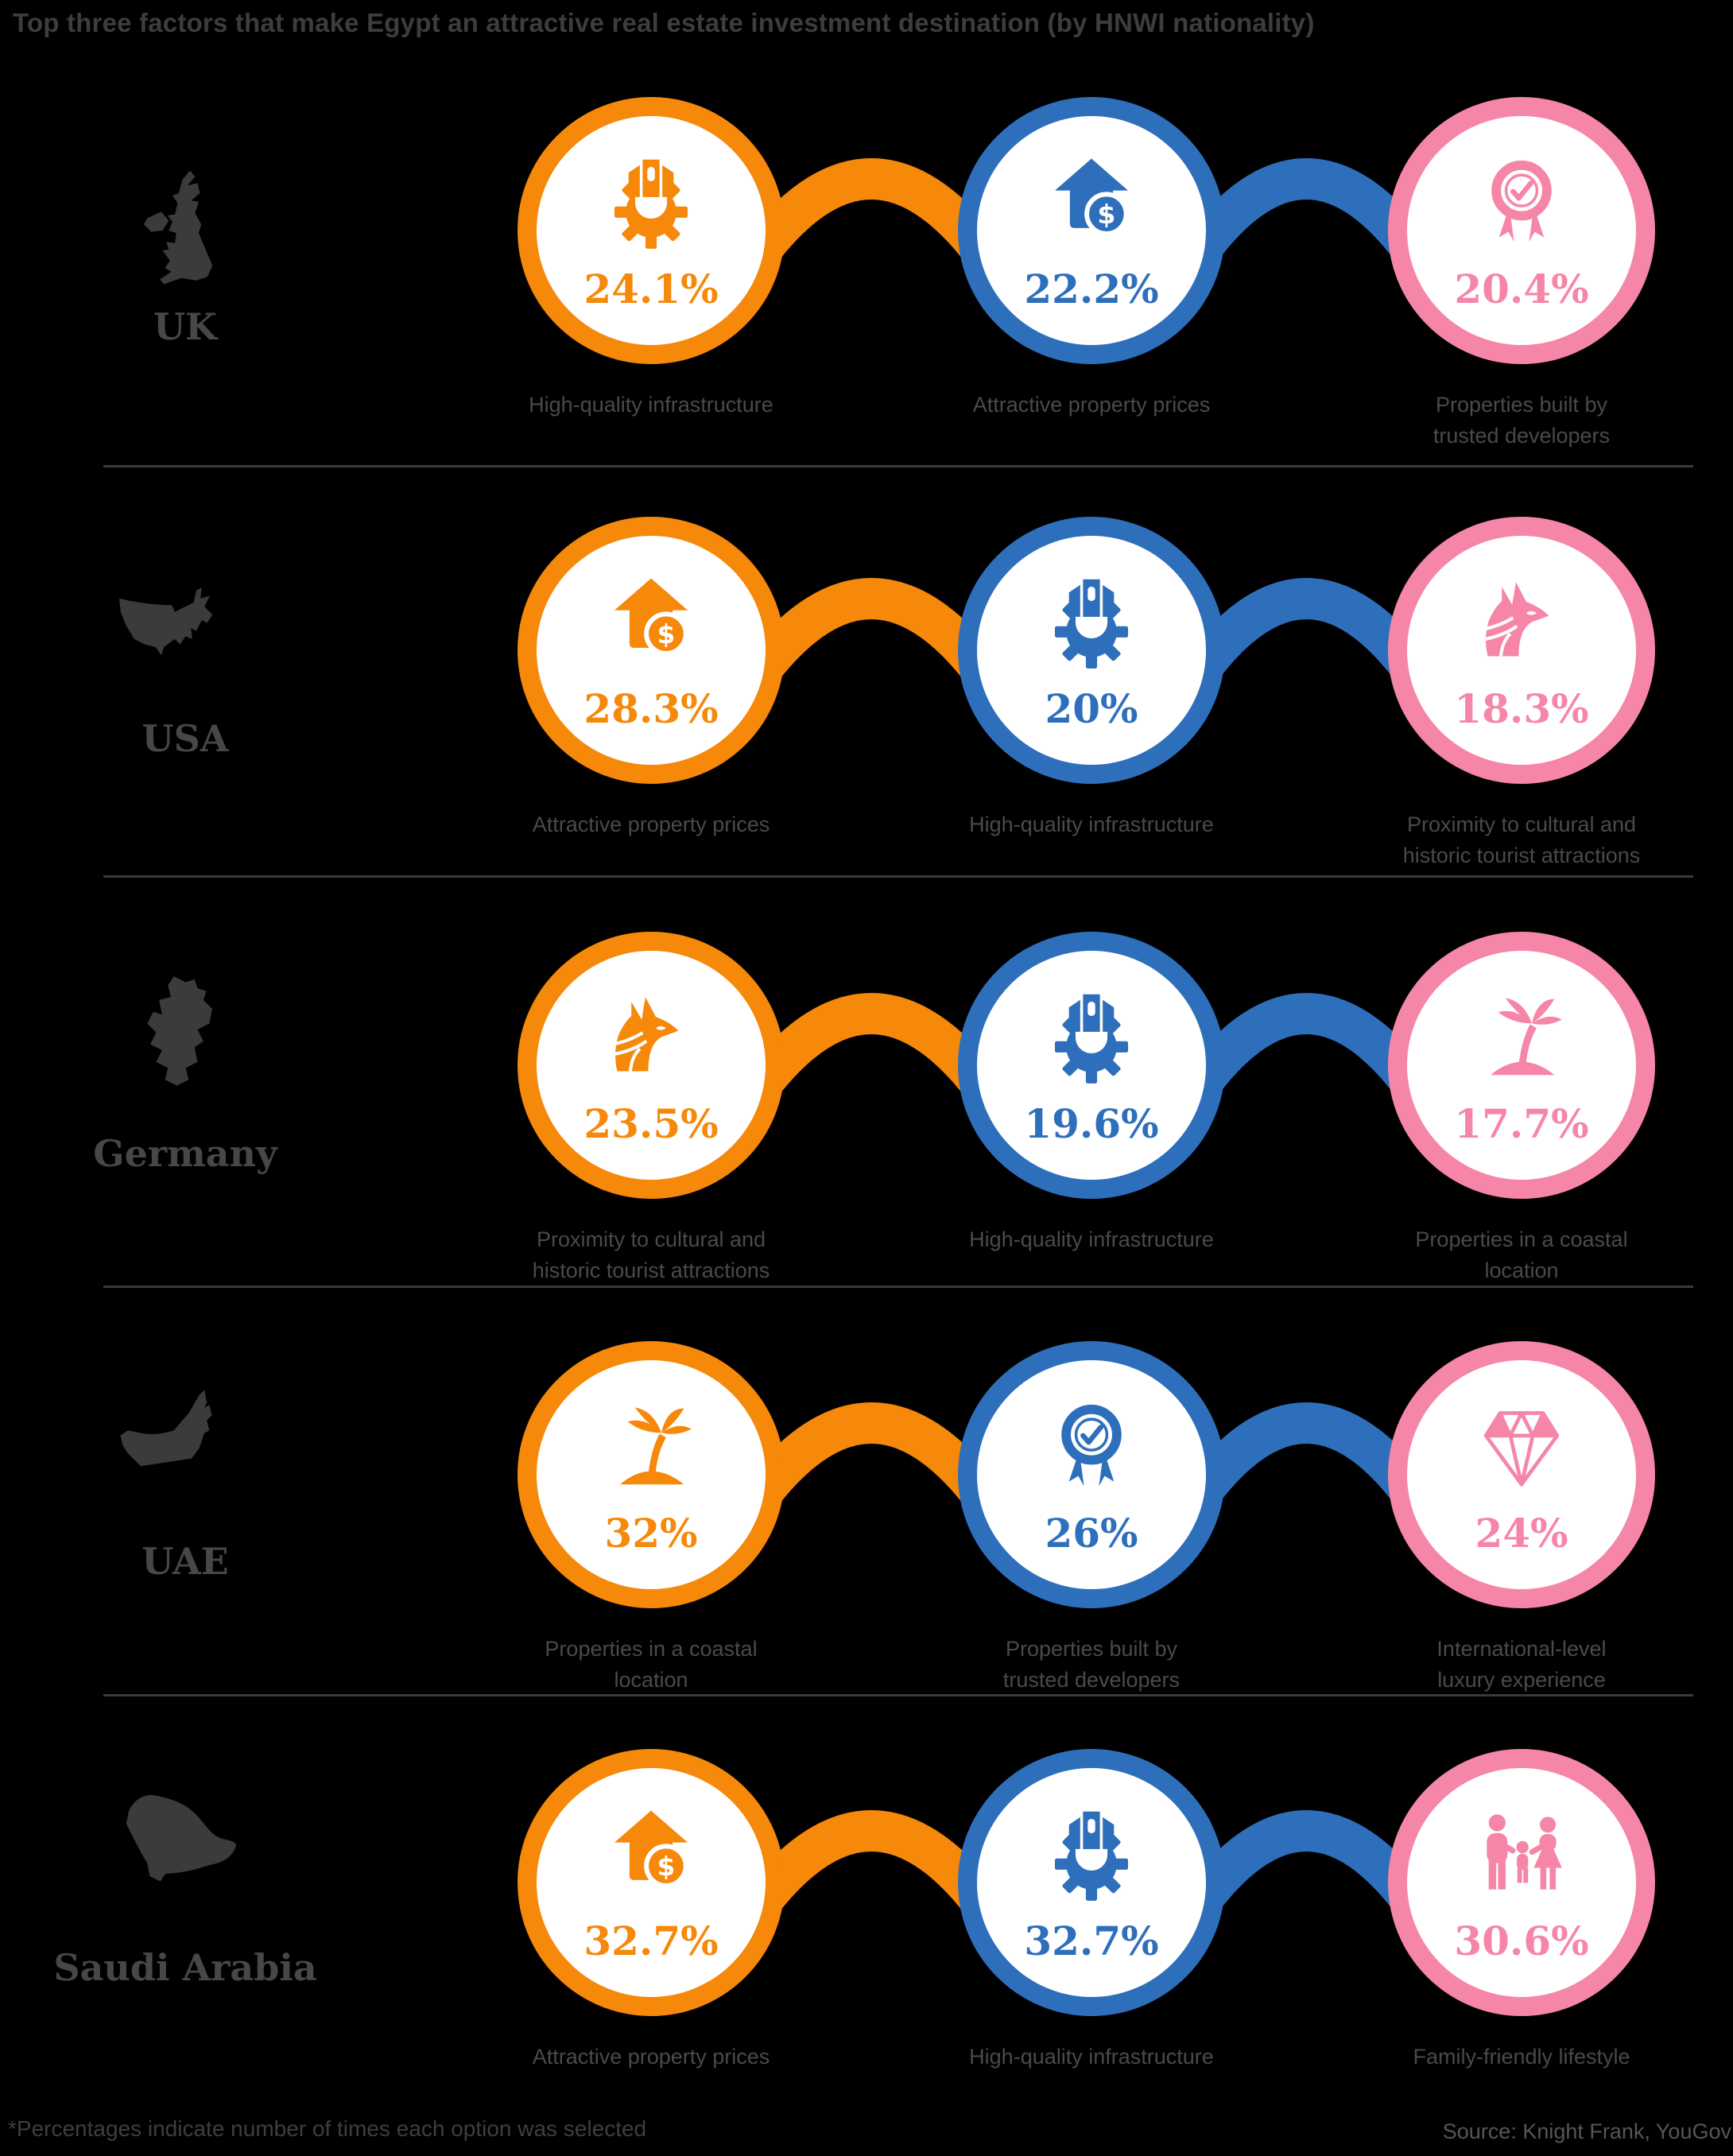 The image size is (1733, 2156). I want to click on diamond-icon, so click(1521, 1447).